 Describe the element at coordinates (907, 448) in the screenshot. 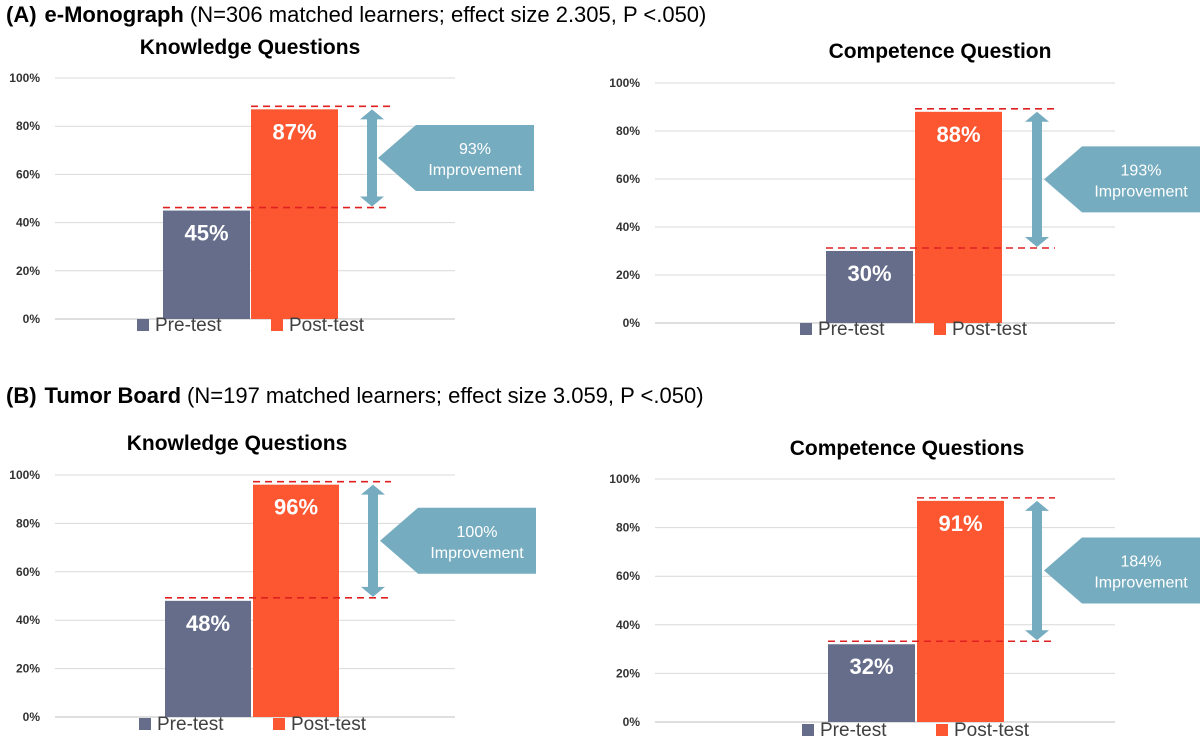

I see `chart-4-title: Competence Questions` at that location.